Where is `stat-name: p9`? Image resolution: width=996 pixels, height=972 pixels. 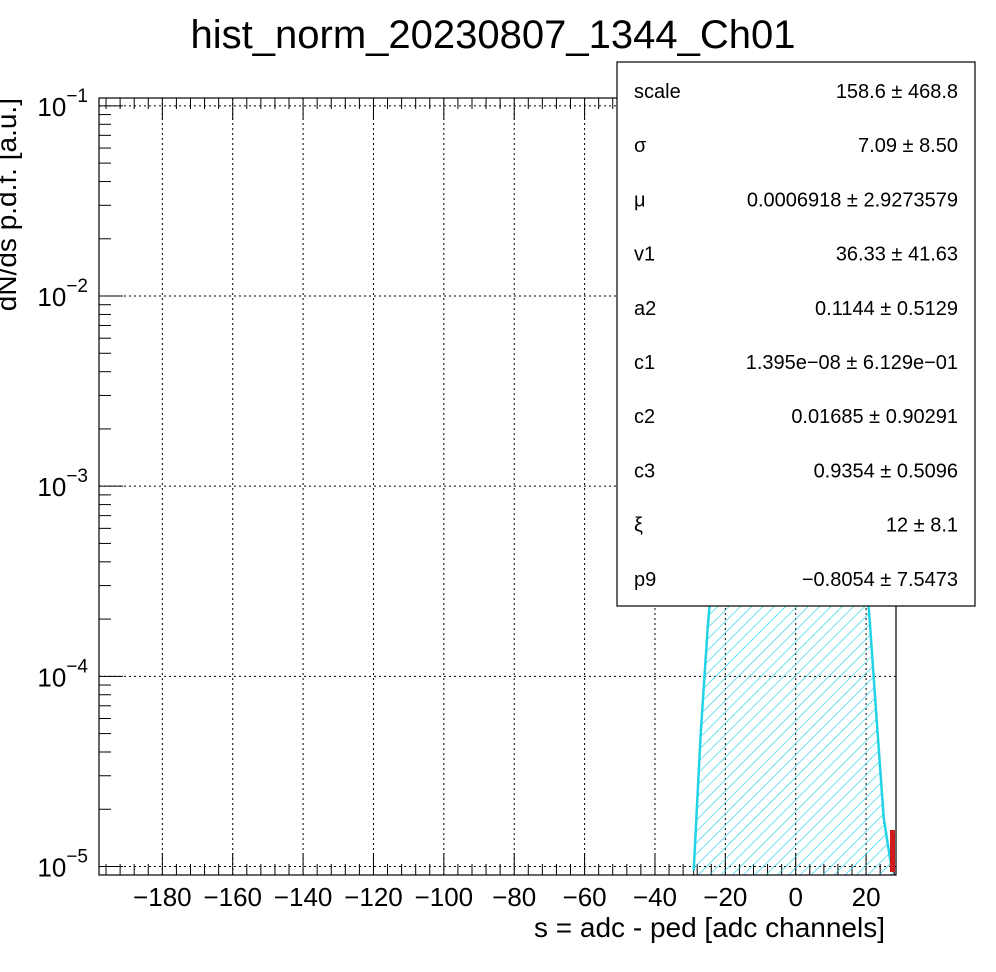 stat-name: p9 is located at coordinates (645, 580).